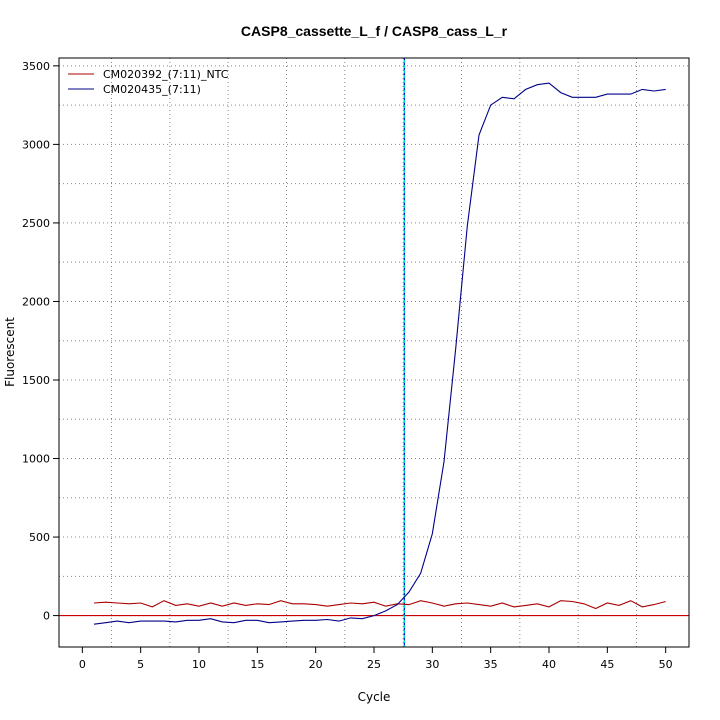 Image resolution: width=720 pixels, height=720 pixels. Describe the element at coordinates (374, 664) in the screenshot. I see `x-tick-label: 25` at that location.